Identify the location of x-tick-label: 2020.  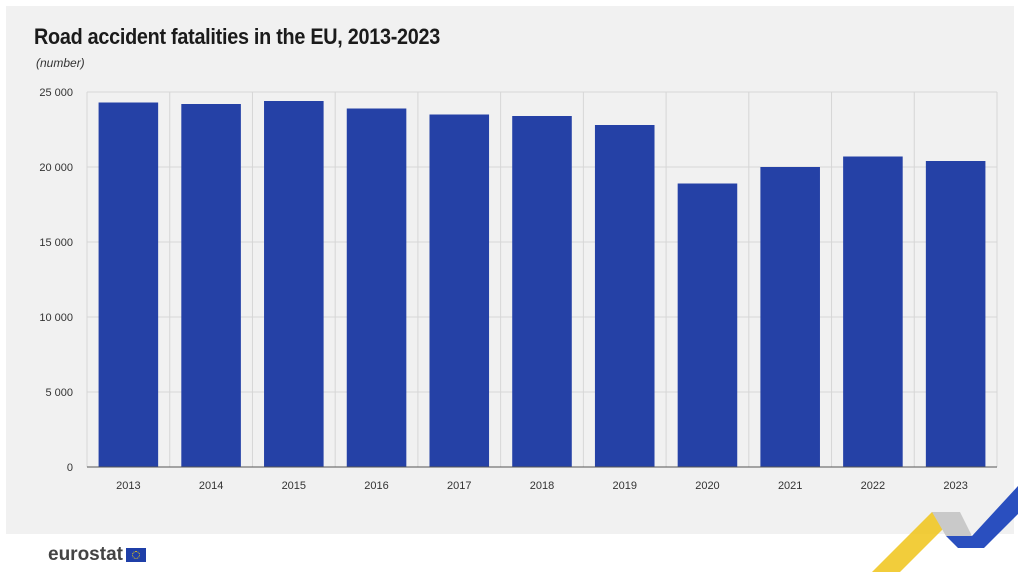
(707, 486).